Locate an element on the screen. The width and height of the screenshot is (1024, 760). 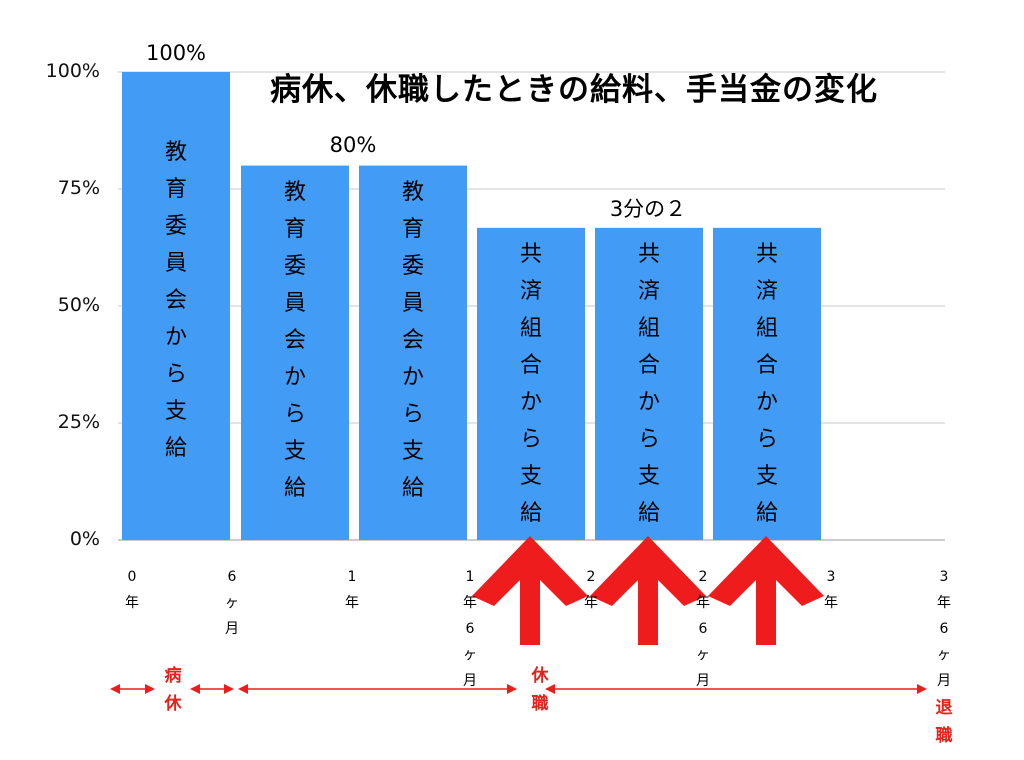
period-label: 病休 is located at coordinates (173, 690).